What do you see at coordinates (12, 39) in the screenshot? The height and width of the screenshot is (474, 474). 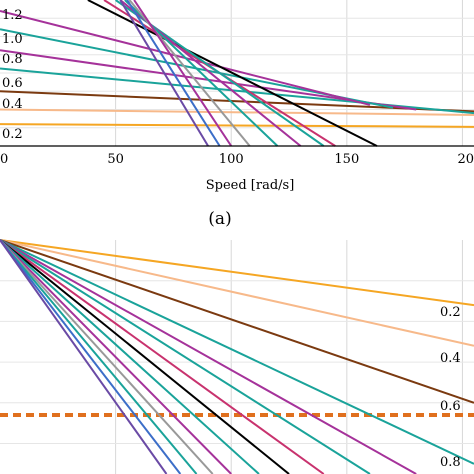 I see `curve-label: 1.0` at bounding box center [12, 39].